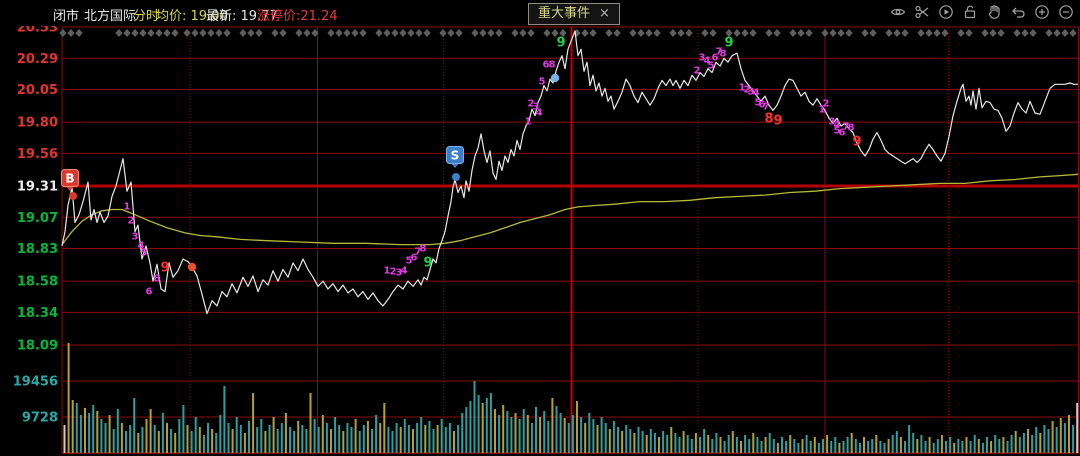 This screenshot has width=1080, height=456. What do you see at coordinates (110, 16) in the screenshot?
I see `stock-name-label: 北方国际` at bounding box center [110, 16].